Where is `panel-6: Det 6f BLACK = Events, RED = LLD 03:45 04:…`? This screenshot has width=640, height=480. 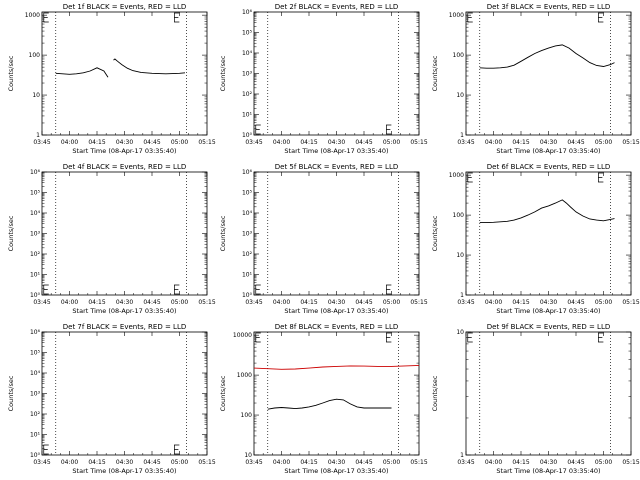 panel-6: Det 6f BLACK = Events, RED = LLD 03:45 04:… is located at coordinates (535, 239).